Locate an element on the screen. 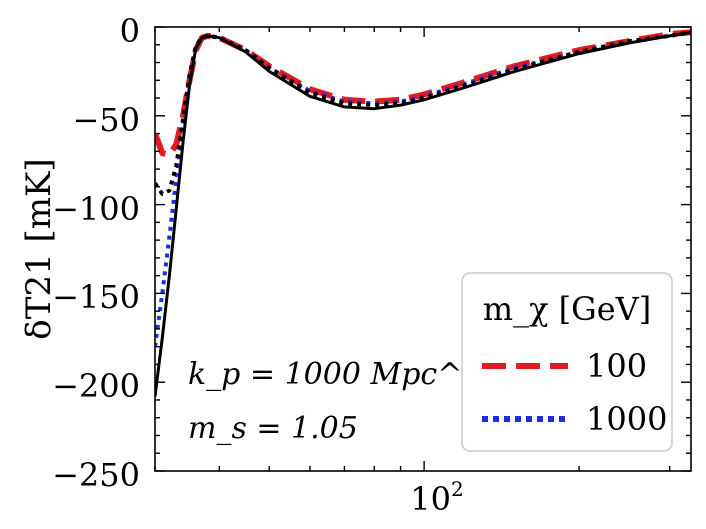  y-tick-label-1: −50 is located at coordinates (106, 120).